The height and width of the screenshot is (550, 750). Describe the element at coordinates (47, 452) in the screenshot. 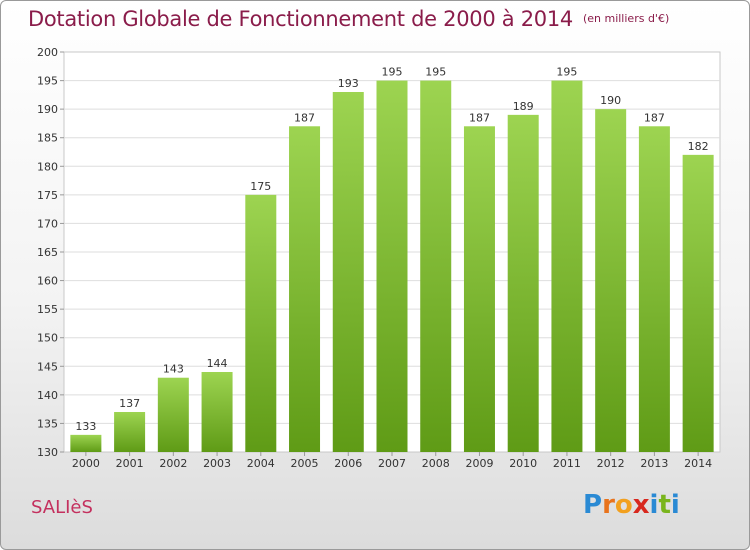

I see `y-tick-label: 130` at that location.